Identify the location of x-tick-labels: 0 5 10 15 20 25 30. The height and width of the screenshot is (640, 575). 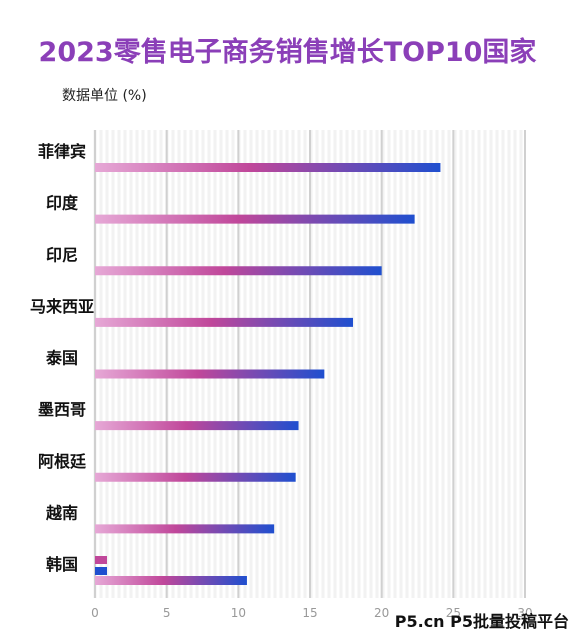
(311, 613).